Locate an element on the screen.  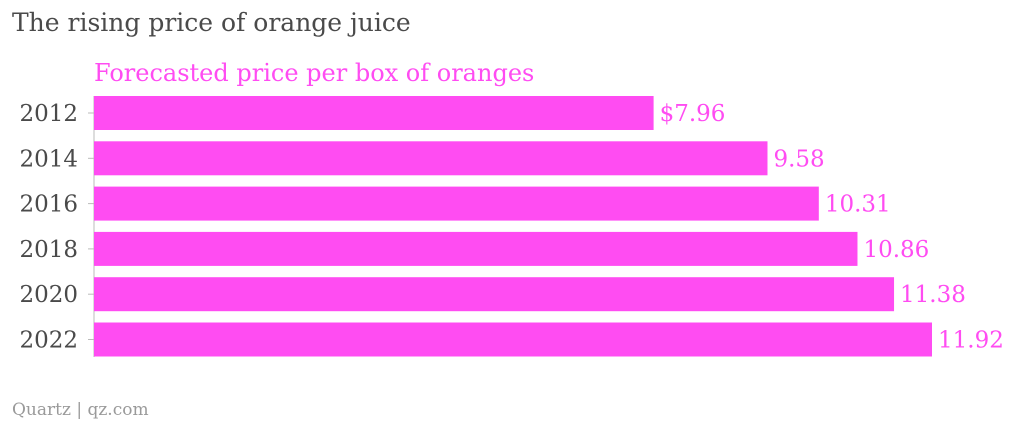
y-tick-label-2020: 2020 is located at coordinates (48, 295).